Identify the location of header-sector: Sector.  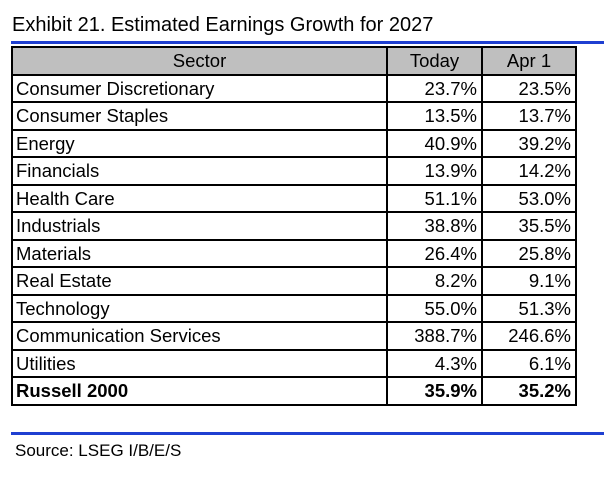
(199, 61).